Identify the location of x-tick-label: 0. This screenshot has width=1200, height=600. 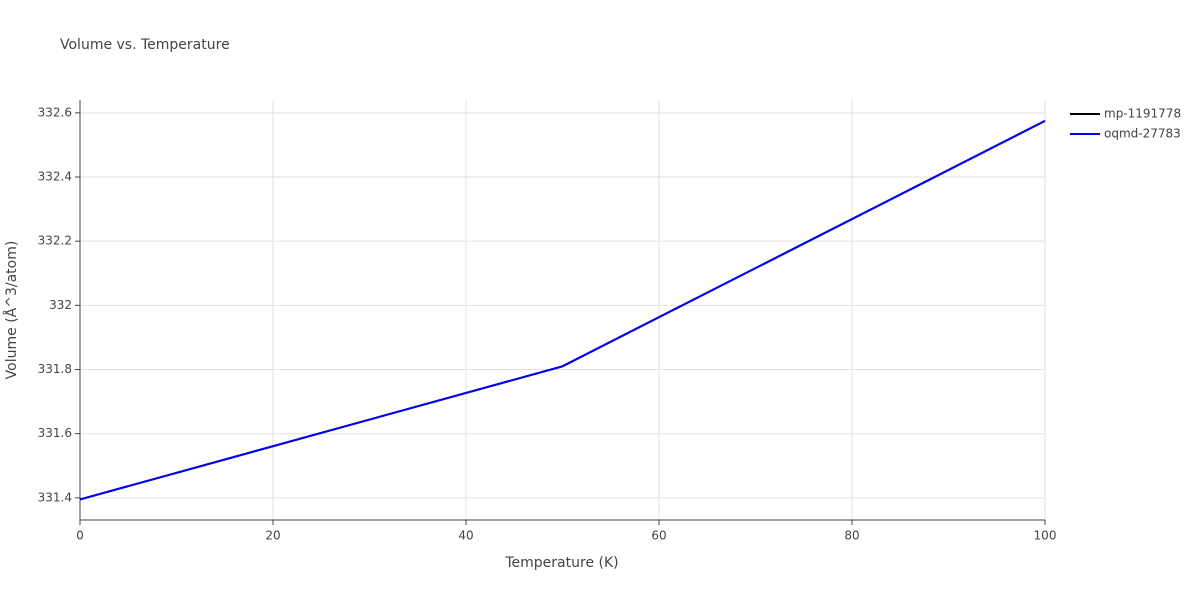
(80, 536).